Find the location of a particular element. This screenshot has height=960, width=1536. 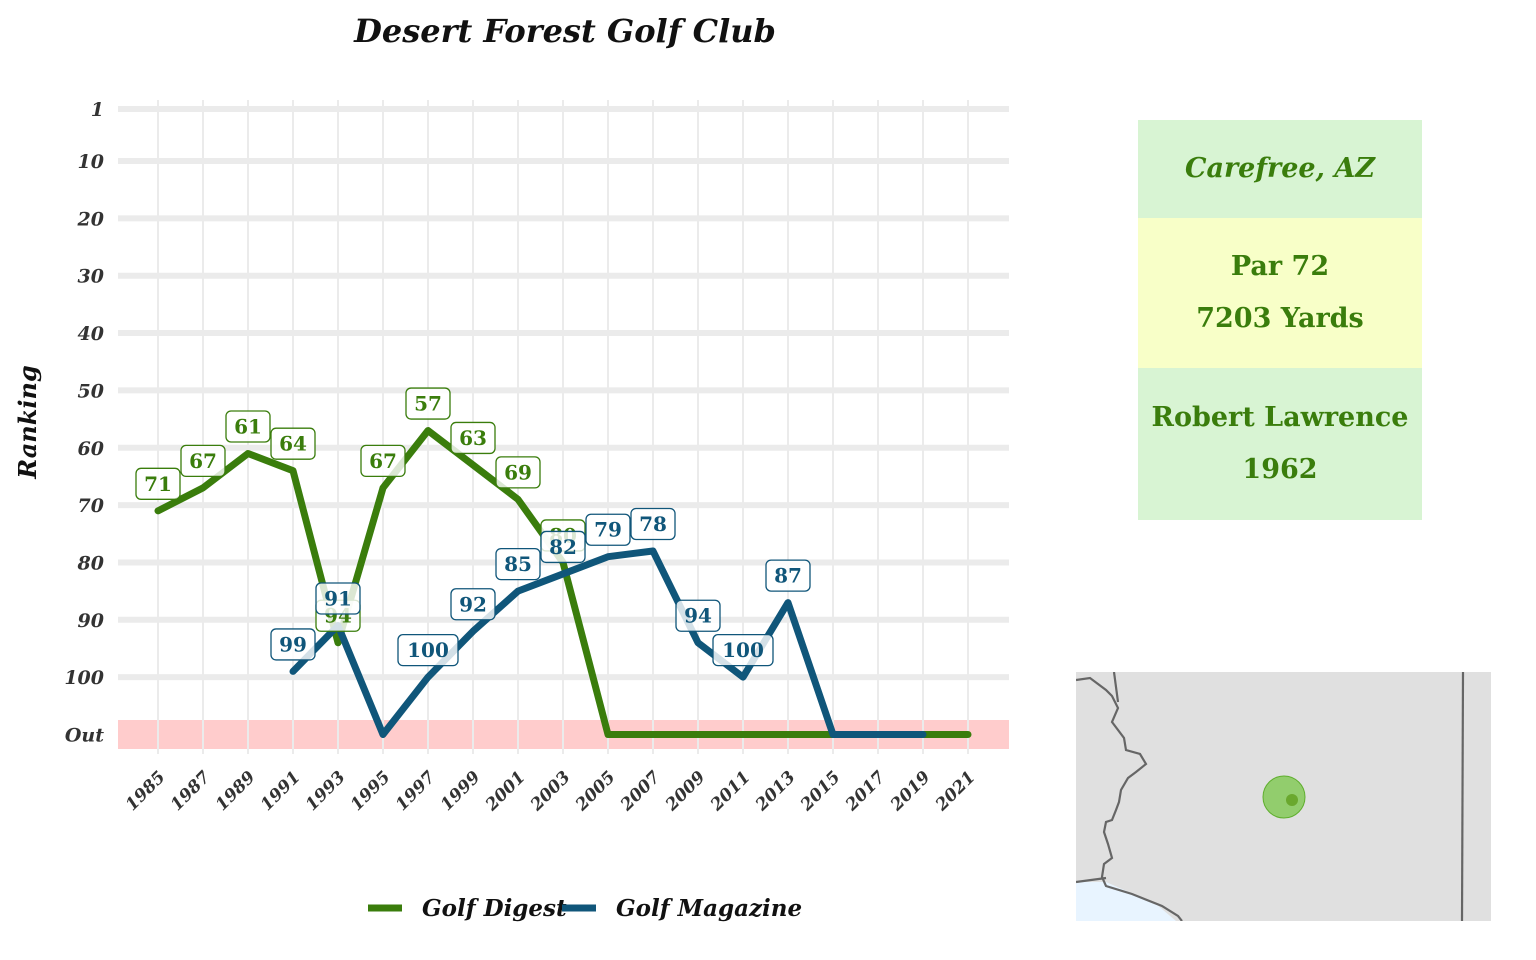

data-label-1-1997: 100 is located at coordinates (428, 650).